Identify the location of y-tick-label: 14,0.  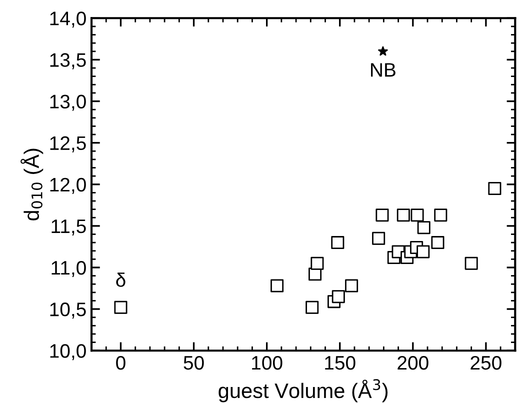
(68, 20).